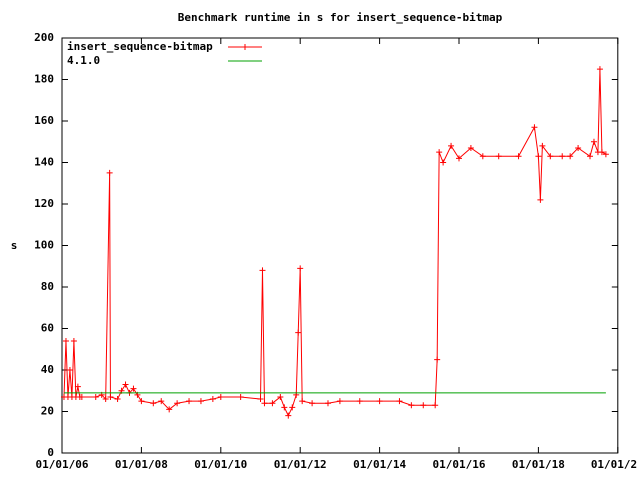  Describe the element at coordinates (140, 46) in the screenshot. I see `legend-label: insert_sequence-bitmap` at that location.